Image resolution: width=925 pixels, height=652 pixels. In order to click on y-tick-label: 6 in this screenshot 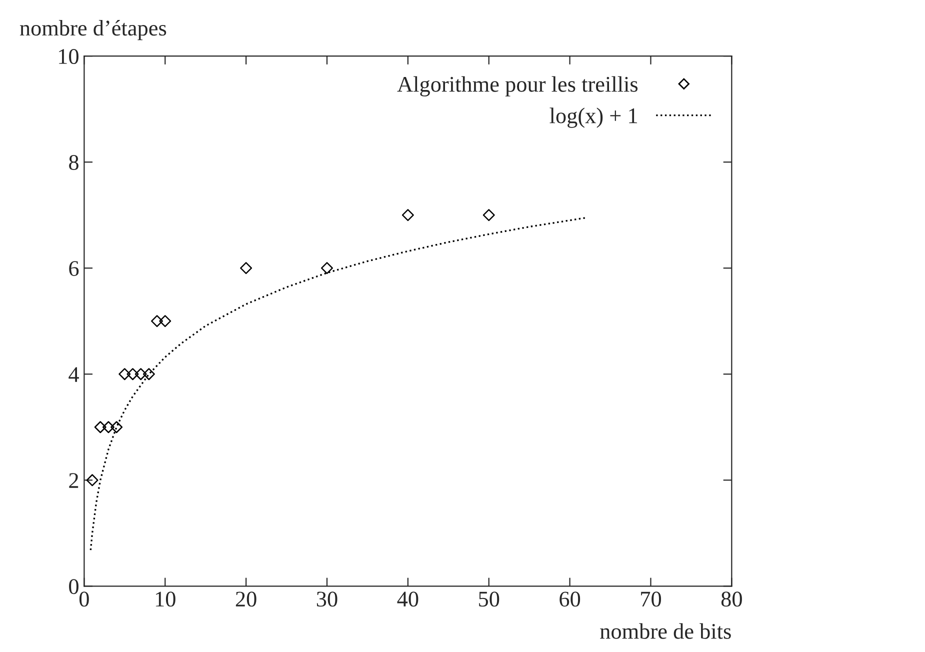, I will do `click(74, 268)`.